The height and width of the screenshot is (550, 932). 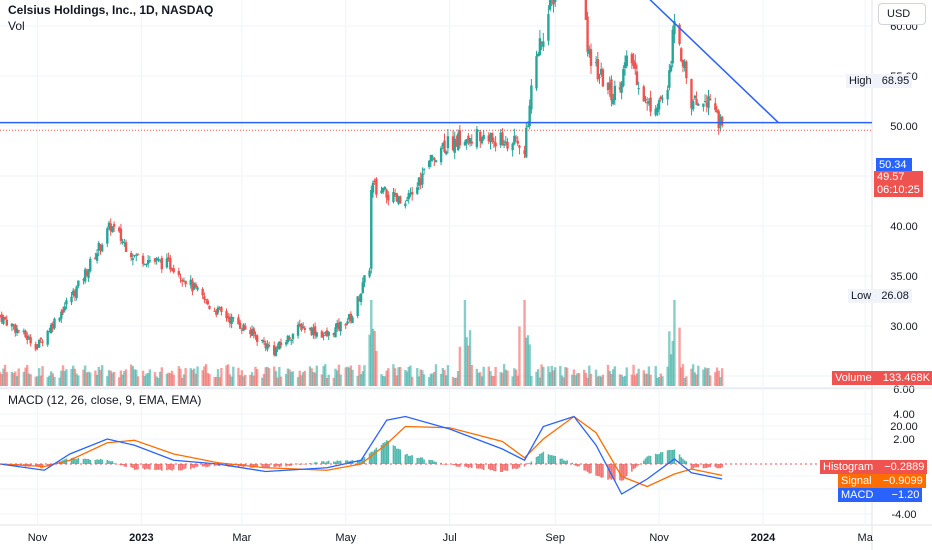 I want to click on macd-indicator-label: MACD (12, 26, close, 9, EMA, EMA), so click(x=105, y=400).